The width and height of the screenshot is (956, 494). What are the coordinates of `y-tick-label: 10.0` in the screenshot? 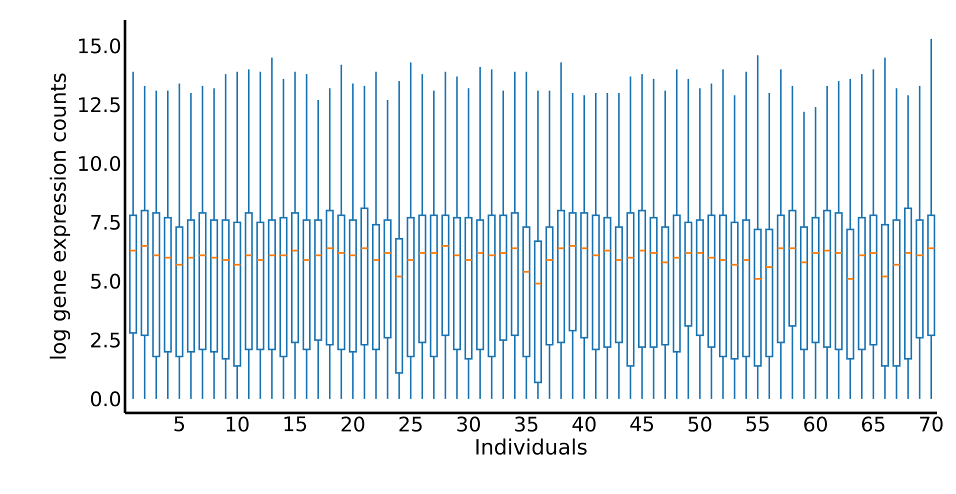 It's located at (99, 164).